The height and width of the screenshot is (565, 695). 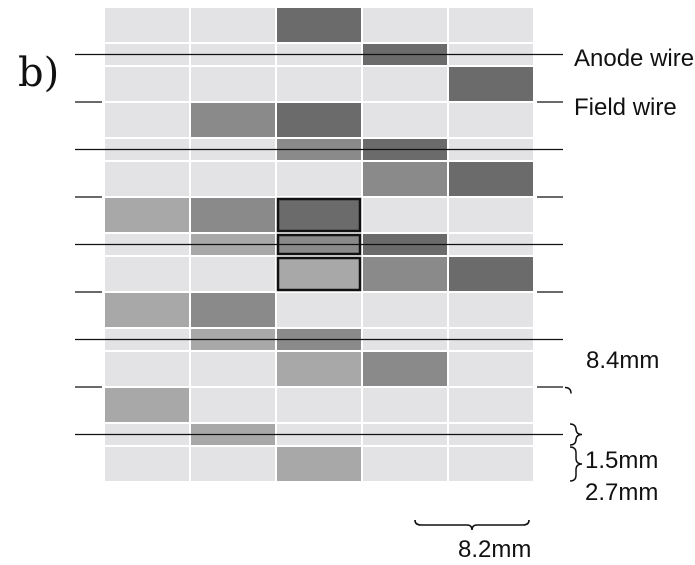 I want to click on cell-height-label: 8.4mm, so click(x=622, y=360).